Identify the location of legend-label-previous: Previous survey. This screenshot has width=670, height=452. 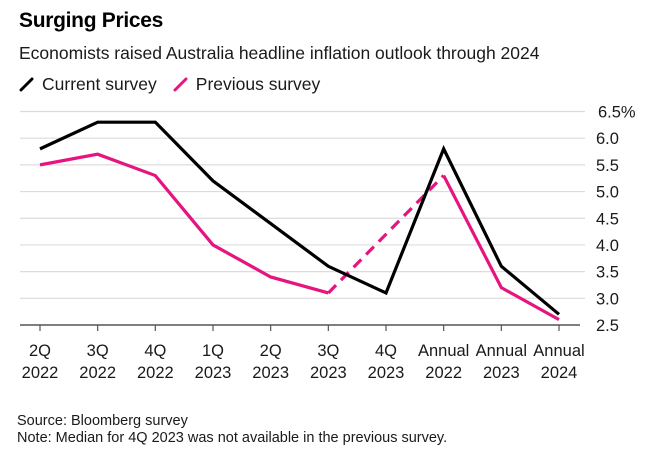
(258, 83).